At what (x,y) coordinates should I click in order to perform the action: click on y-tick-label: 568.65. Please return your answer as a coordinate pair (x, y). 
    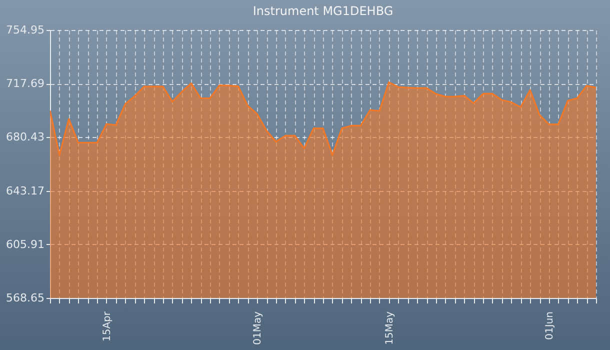
    Looking at the image, I should click on (25, 298).